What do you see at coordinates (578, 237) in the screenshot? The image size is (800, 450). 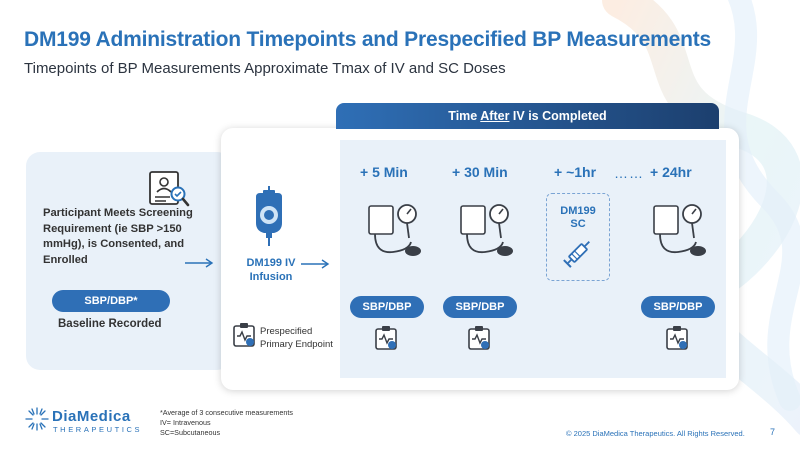 I see `dm199-sc-box` at bounding box center [578, 237].